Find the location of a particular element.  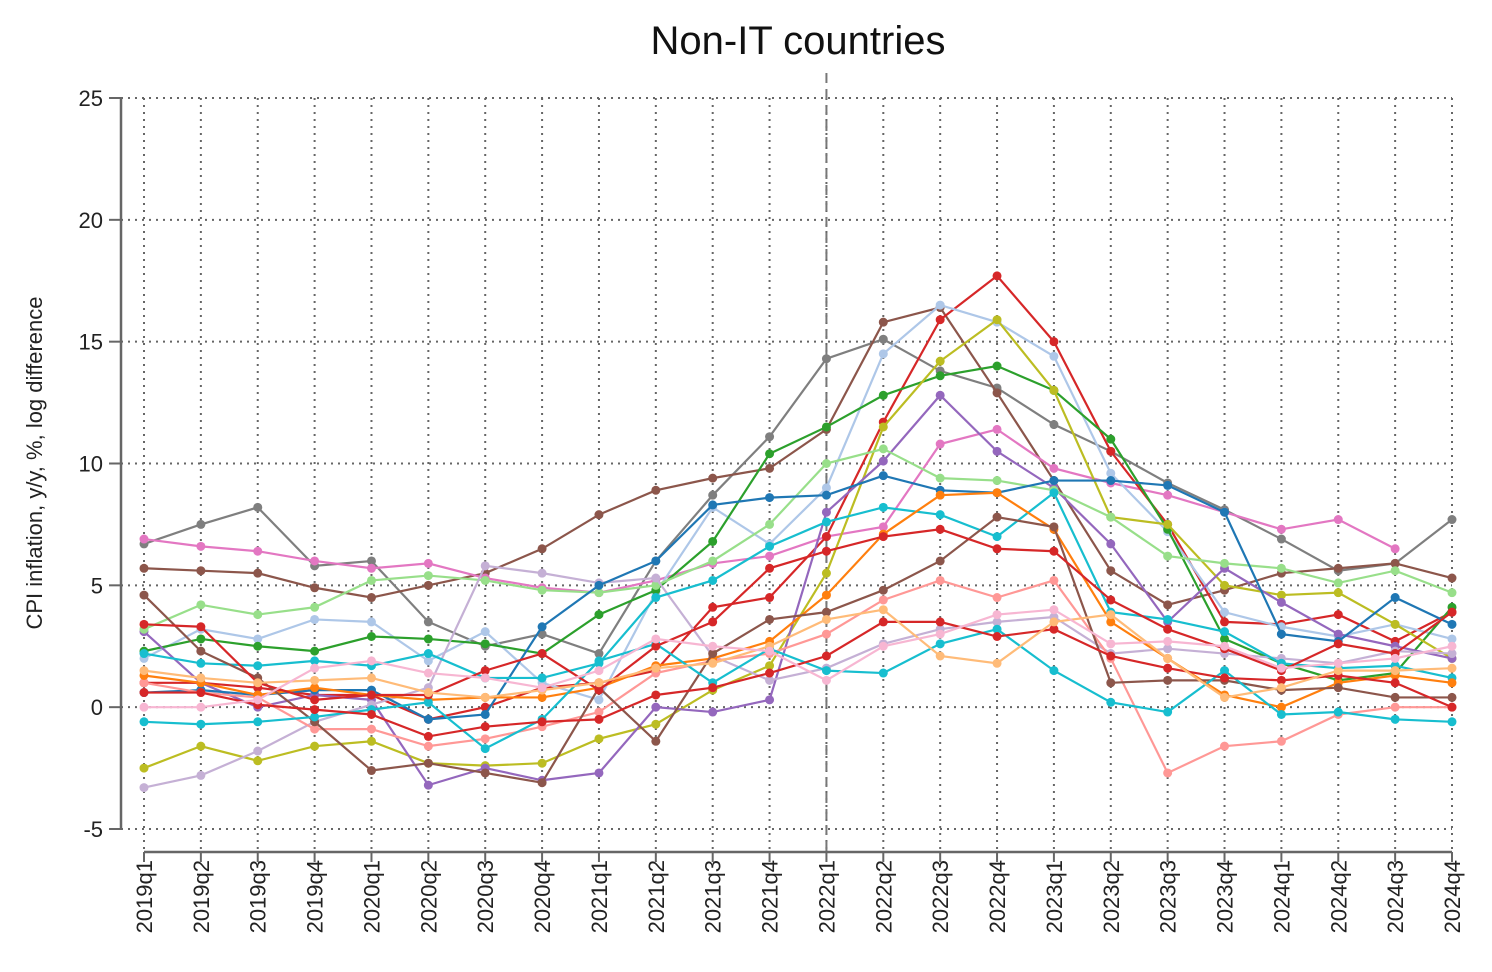

x-tick-label: 2023q2 is located at coordinates (1111, 896).